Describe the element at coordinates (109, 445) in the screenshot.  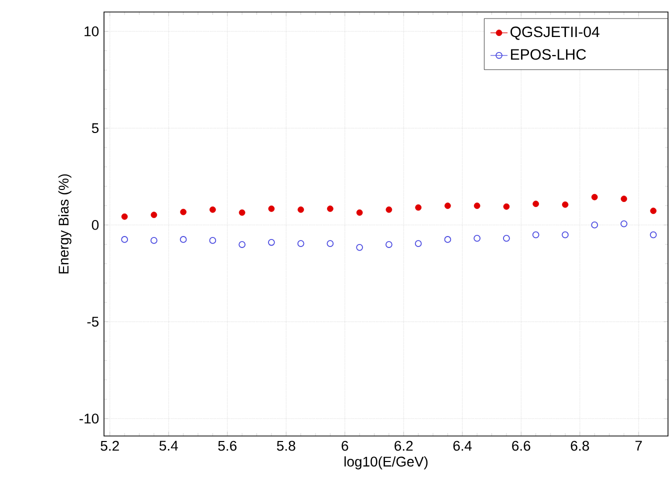
I see `x-tick-label: 5.2` at that location.